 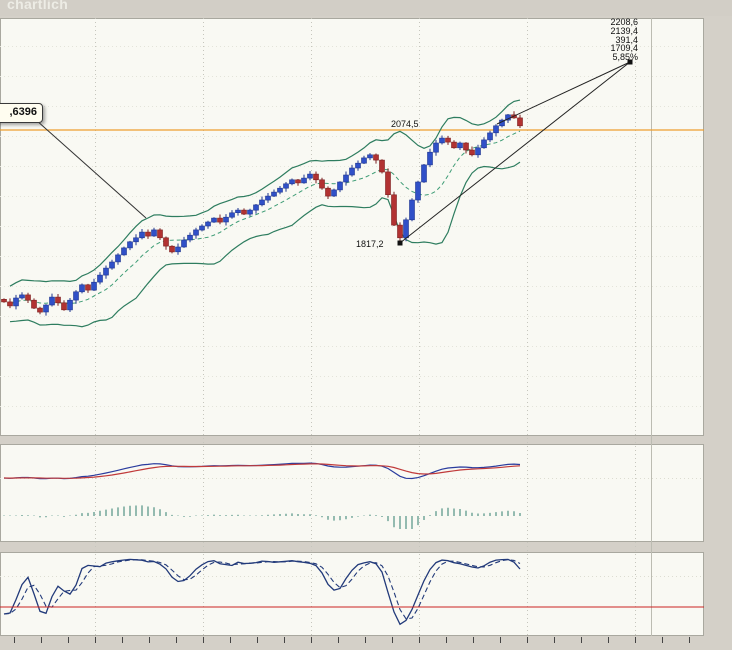 I want to click on stoch-k-line, so click(x=262, y=592).